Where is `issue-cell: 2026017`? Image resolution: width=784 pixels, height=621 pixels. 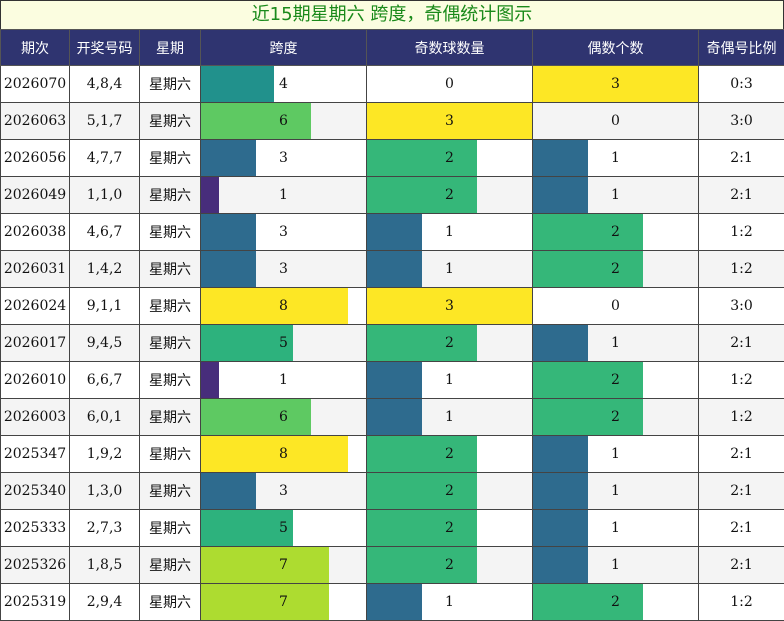 issue-cell: 2026017 is located at coordinates (35, 343).